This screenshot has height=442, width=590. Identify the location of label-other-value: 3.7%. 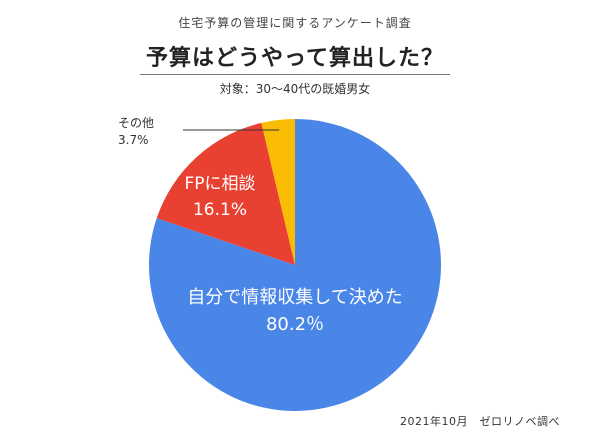
(133, 140).